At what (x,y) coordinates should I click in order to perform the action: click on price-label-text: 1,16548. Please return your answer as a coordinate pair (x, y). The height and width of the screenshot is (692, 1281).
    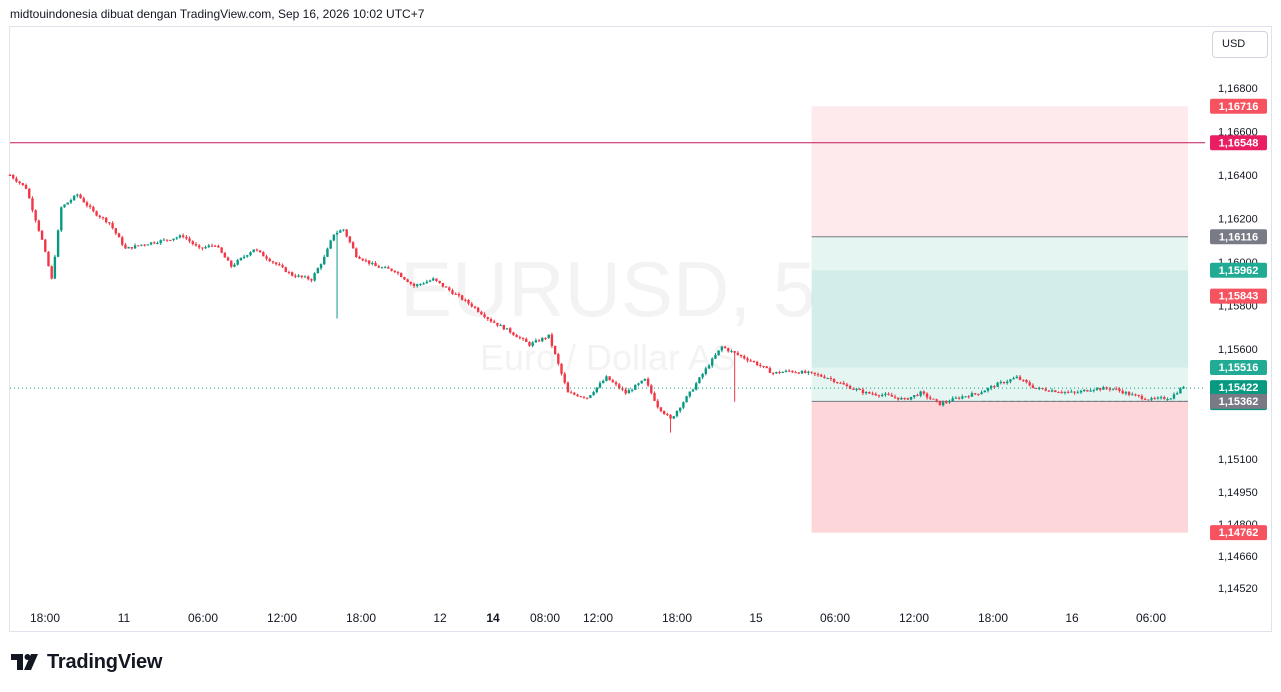
    Looking at the image, I should click on (1239, 143).